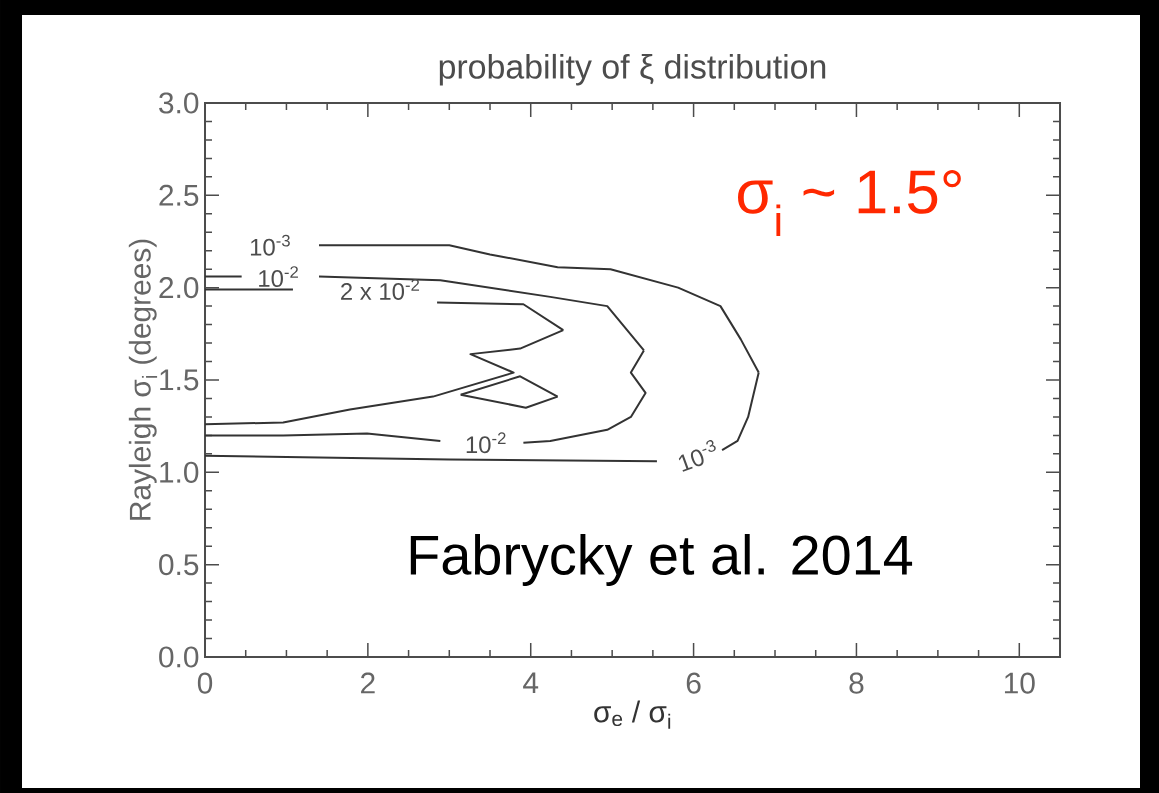  Describe the element at coordinates (205, 683) in the screenshot. I see `x-tick-label: 0` at that location.